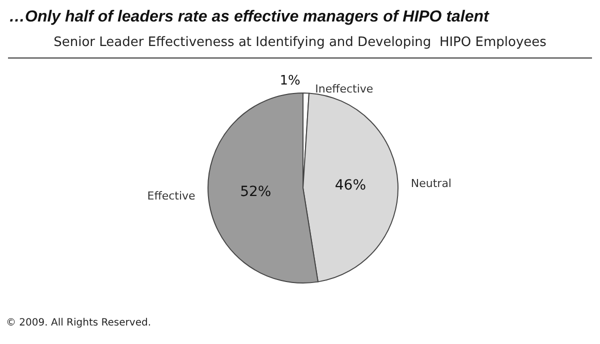 This screenshot has width=600, height=344. I want to click on chart-title: …Only half of leaders rate as effective managers of HIPO talent, so click(249, 17).